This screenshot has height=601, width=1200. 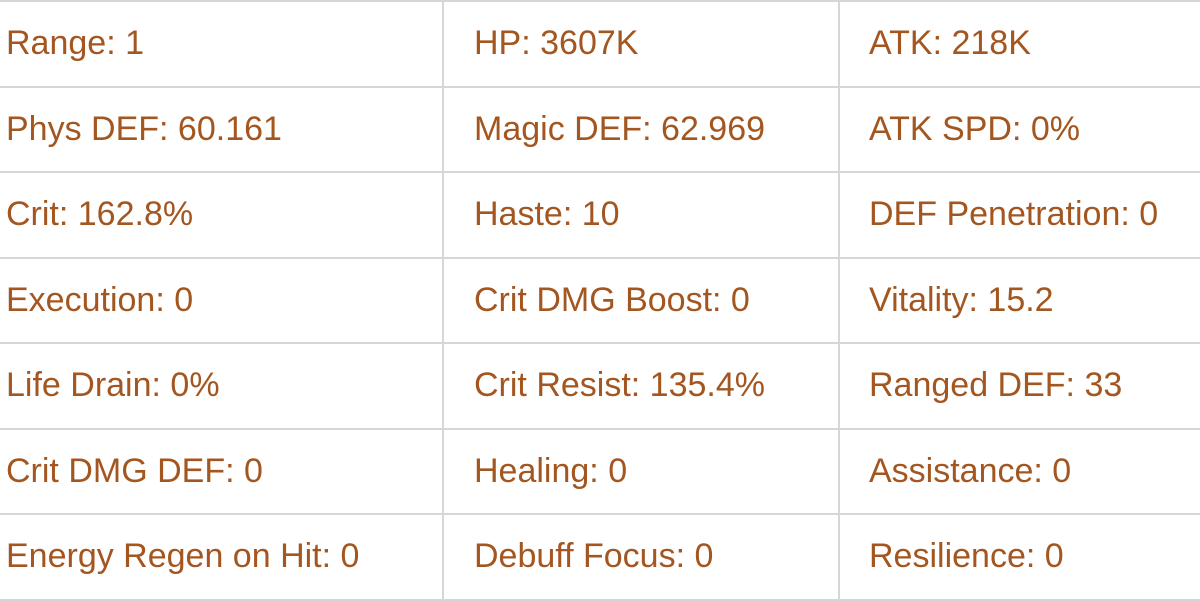 What do you see at coordinates (1019, 300) in the screenshot?
I see `stat-cell: Vitality: 15.2` at bounding box center [1019, 300].